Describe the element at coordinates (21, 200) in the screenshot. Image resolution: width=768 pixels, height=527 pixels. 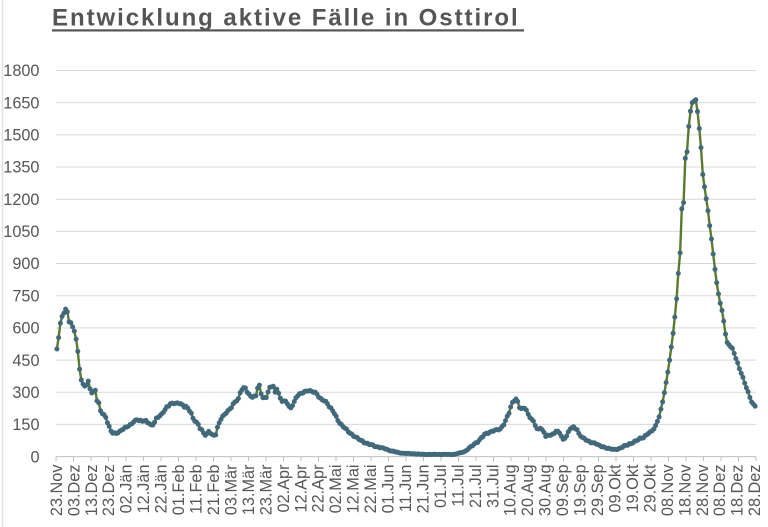
I see `svg-text: 1200` at that location.